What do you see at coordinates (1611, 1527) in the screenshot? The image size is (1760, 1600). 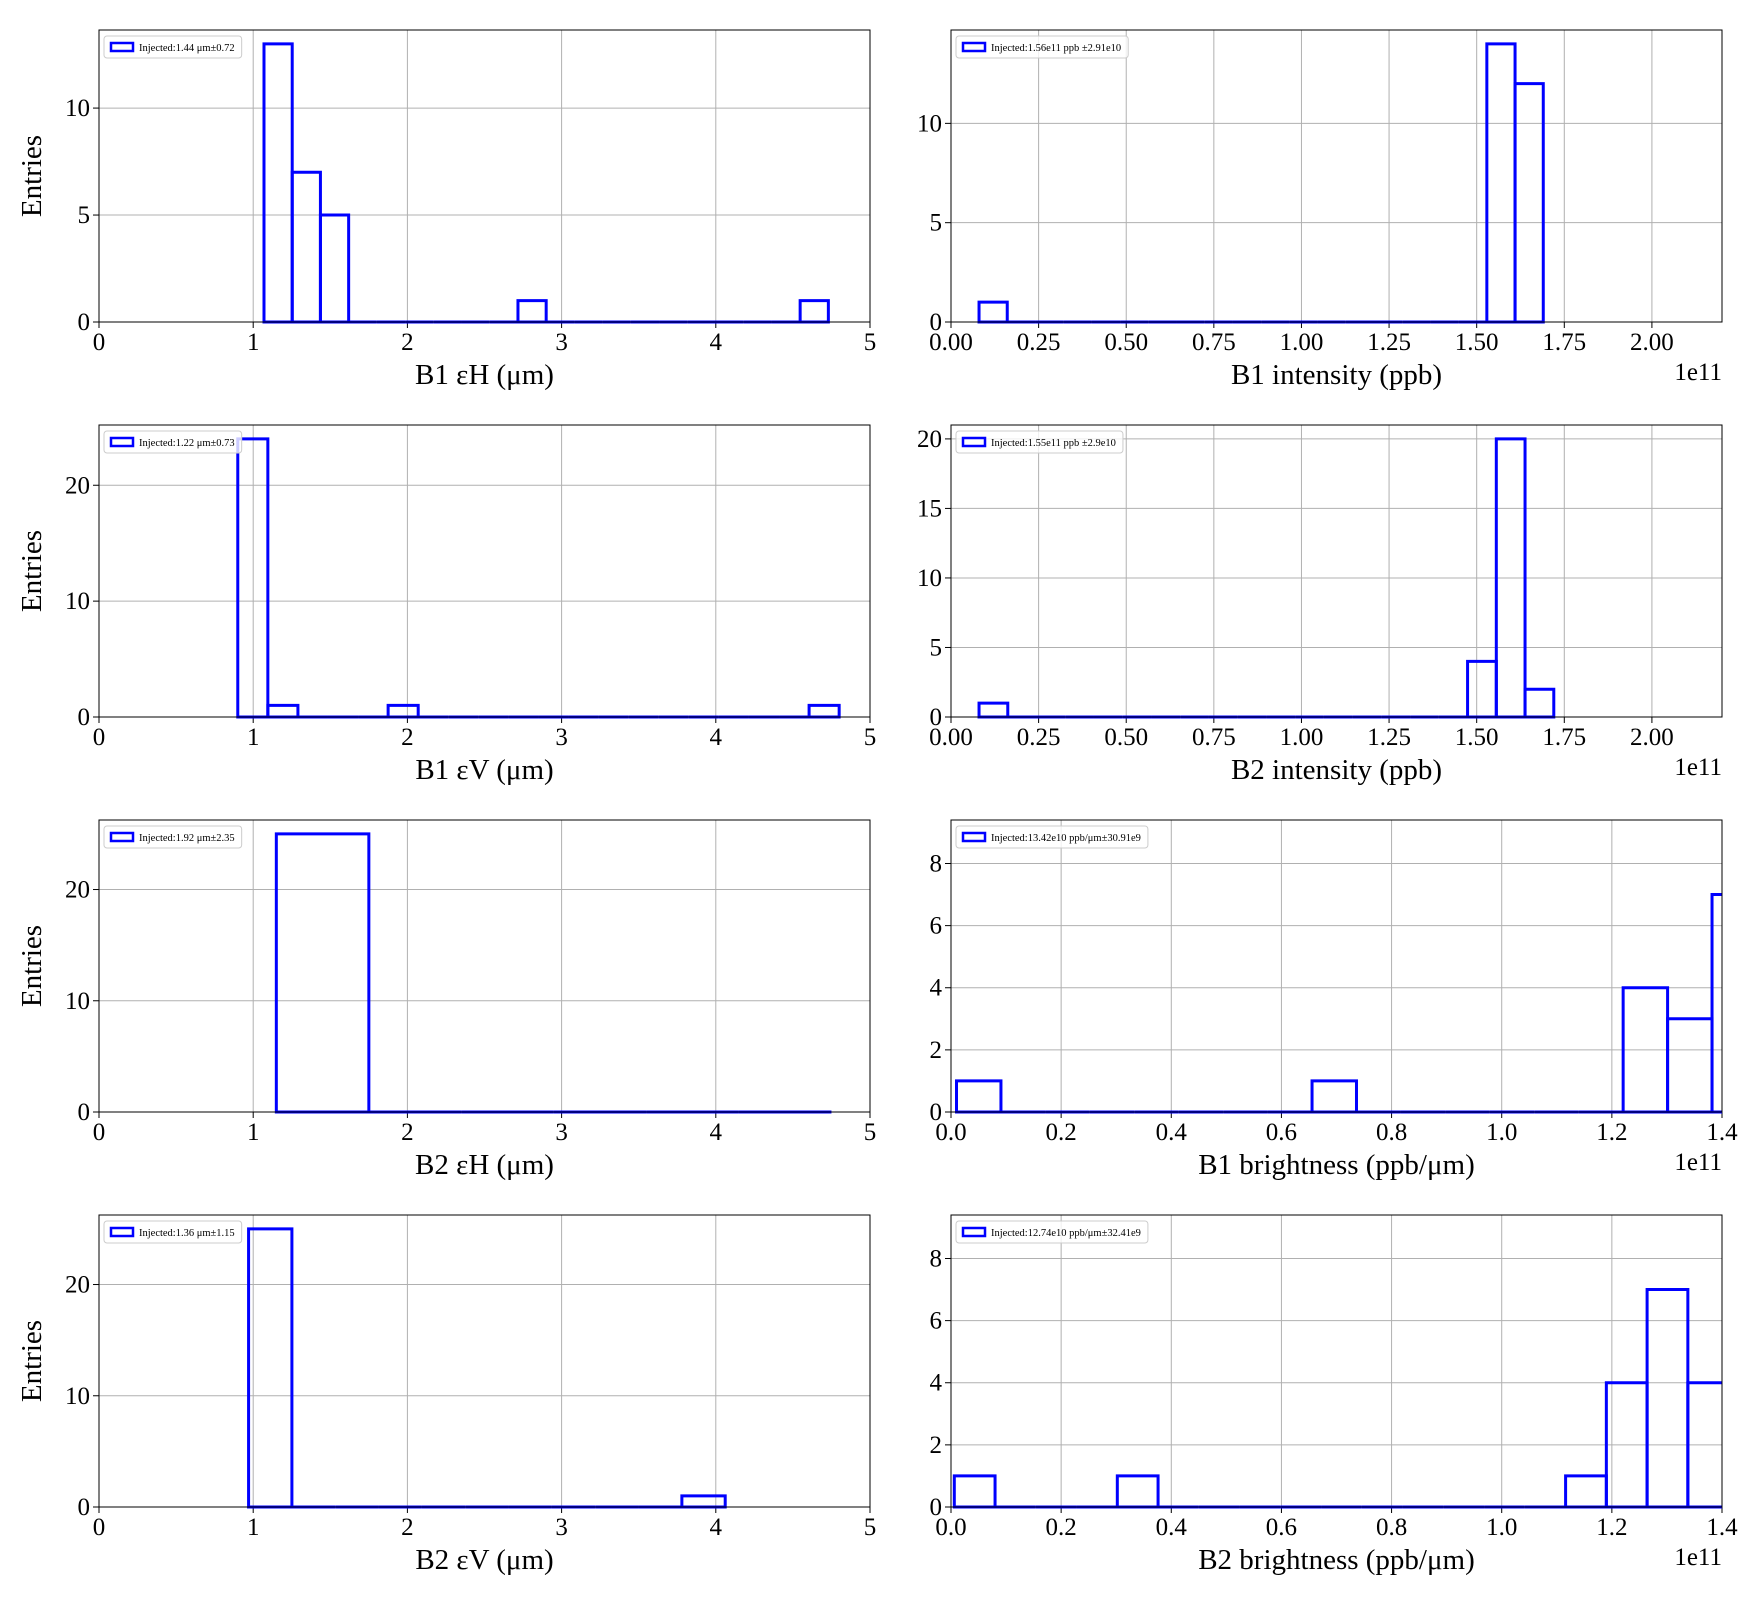 I see `x-tick-label: 1.2` at bounding box center [1611, 1527].